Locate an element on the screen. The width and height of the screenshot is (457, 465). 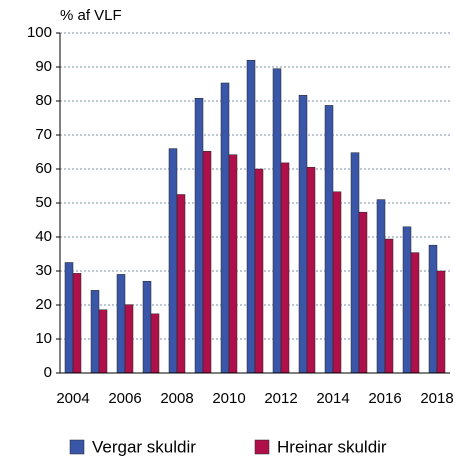
x-tick-label: 2014 is located at coordinates (332, 398).